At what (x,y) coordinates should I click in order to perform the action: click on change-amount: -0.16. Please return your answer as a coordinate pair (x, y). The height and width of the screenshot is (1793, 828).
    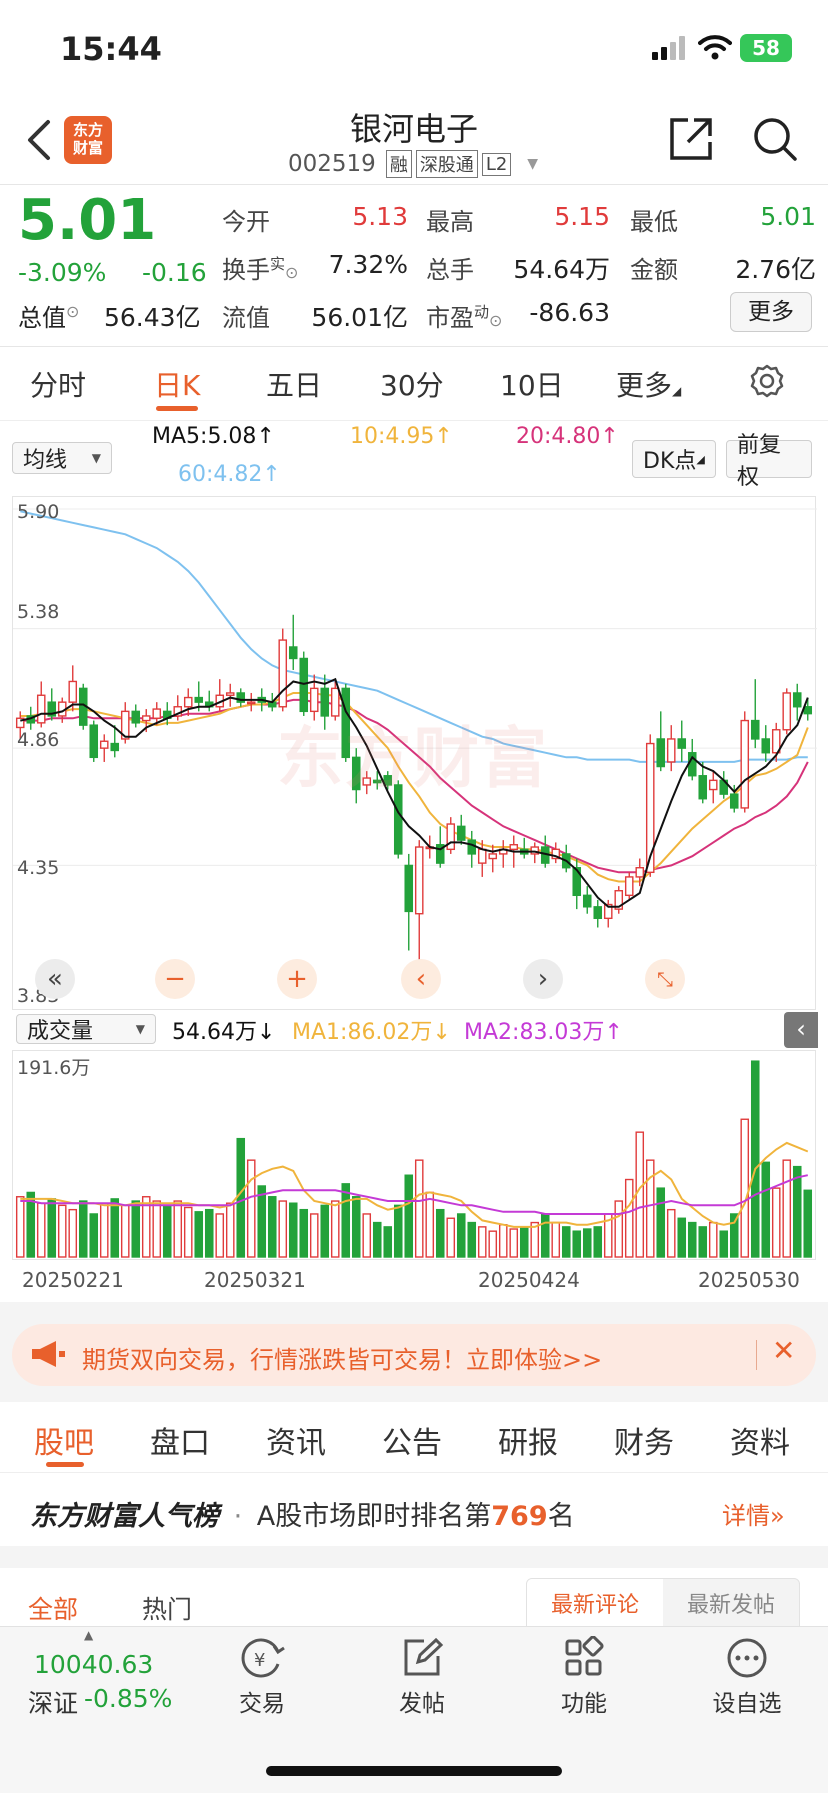
    Looking at the image, I should click on (174, 272).